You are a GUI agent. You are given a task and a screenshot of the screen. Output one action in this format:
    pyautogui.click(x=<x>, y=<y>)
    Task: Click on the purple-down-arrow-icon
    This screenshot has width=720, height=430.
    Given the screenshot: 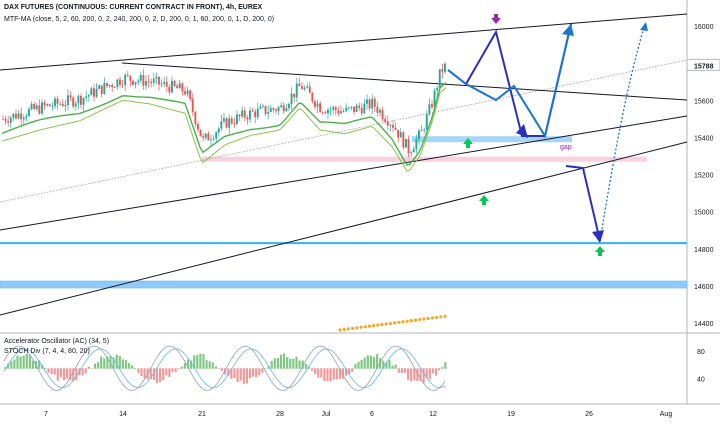 What is the action you would take?
    pyautogui.click(x=496, y=19)
    